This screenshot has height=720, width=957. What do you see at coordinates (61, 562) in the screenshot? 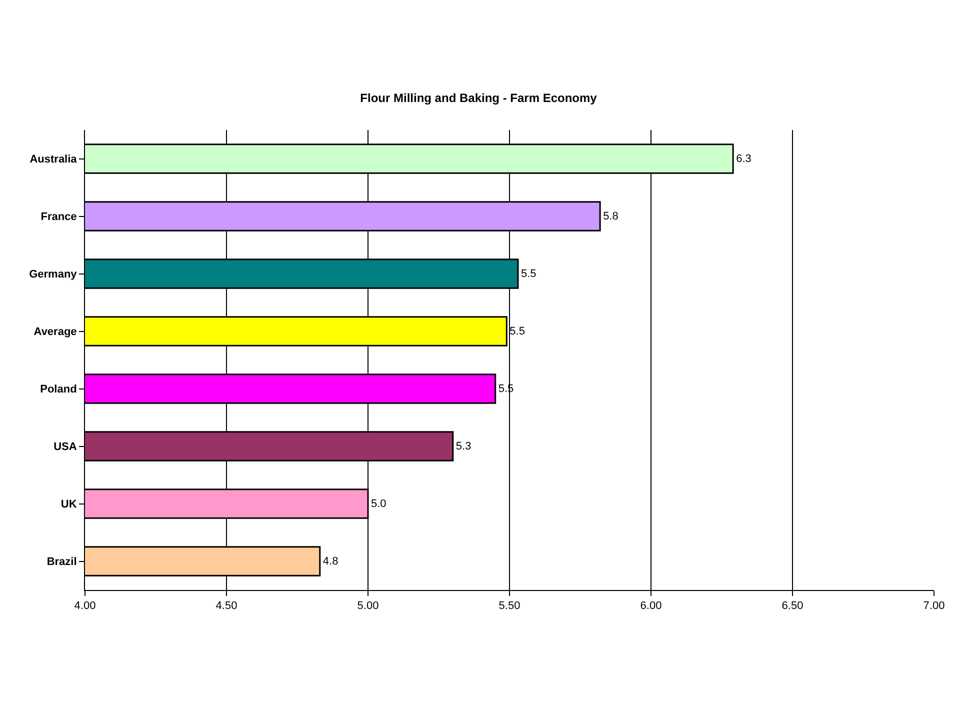
I see `y-tick-label: Brazil` at bounding box center [61, 562].